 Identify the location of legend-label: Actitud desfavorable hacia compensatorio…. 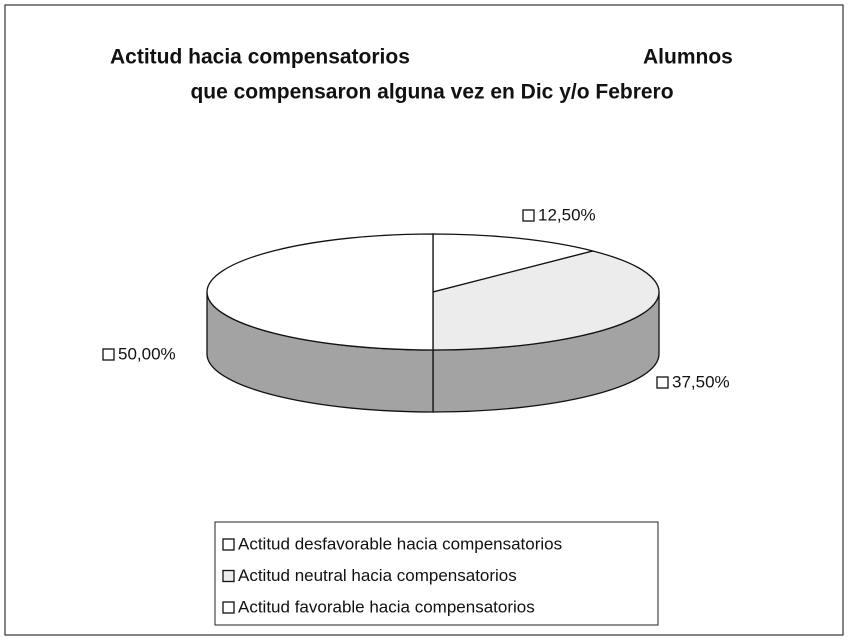
(400, 543).